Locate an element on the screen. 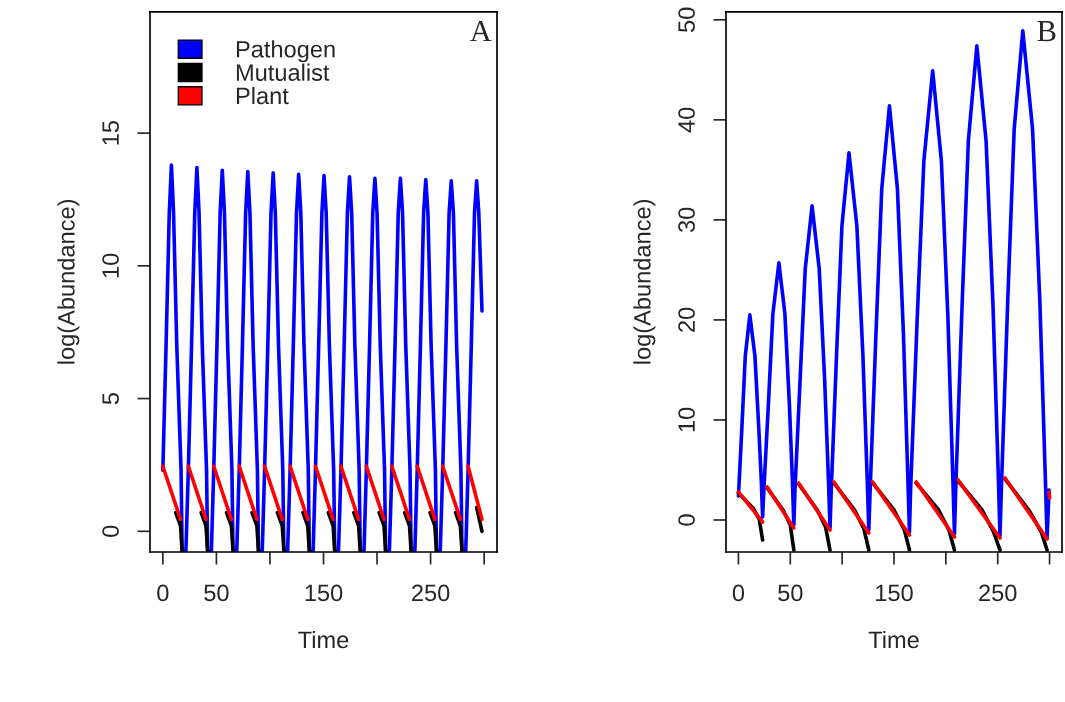  y-tick-label: 15 is located at coordinates (110, 132).